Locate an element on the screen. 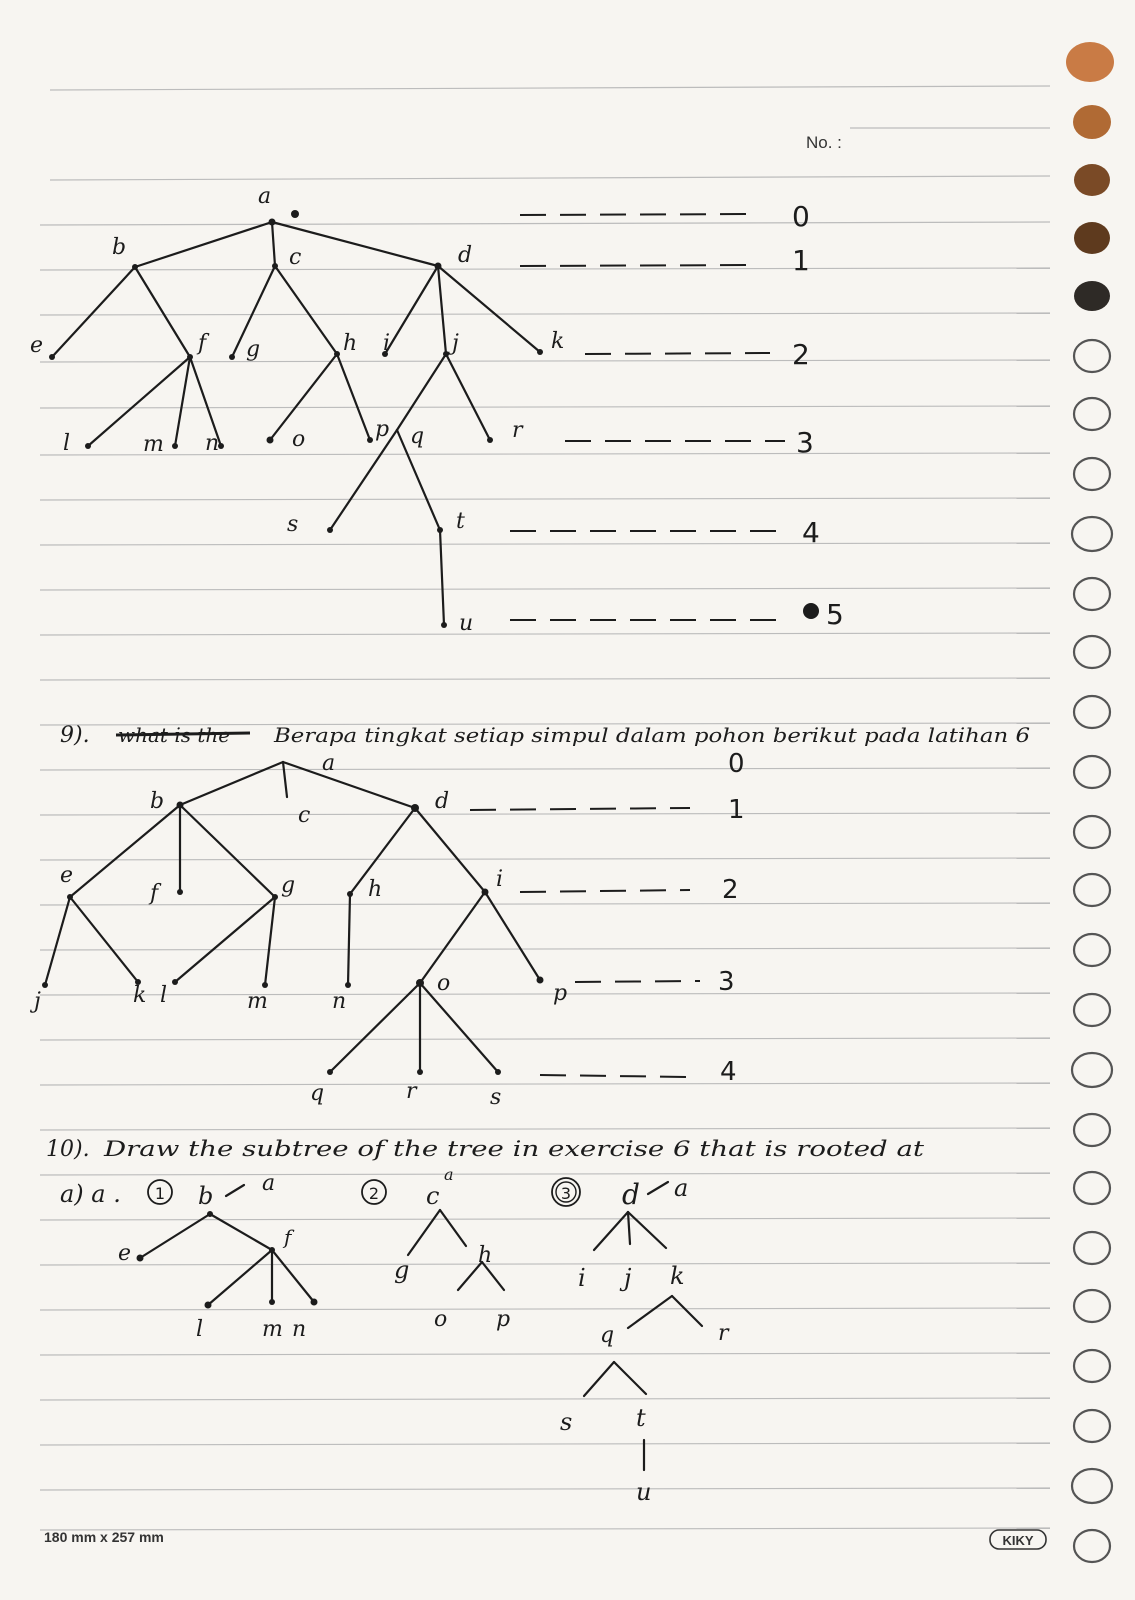 The width and height of the screenshot is (1135, 1600). t1-node-d: d is located at coordinates (465, 255).